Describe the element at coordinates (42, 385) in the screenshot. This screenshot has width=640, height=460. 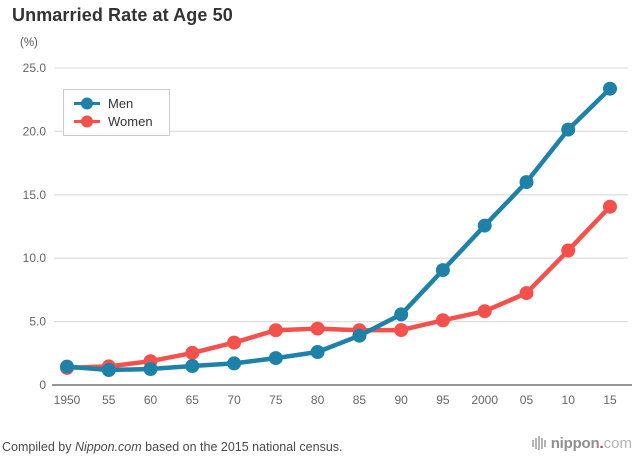
I see `y-tick-label: 0` at that location.